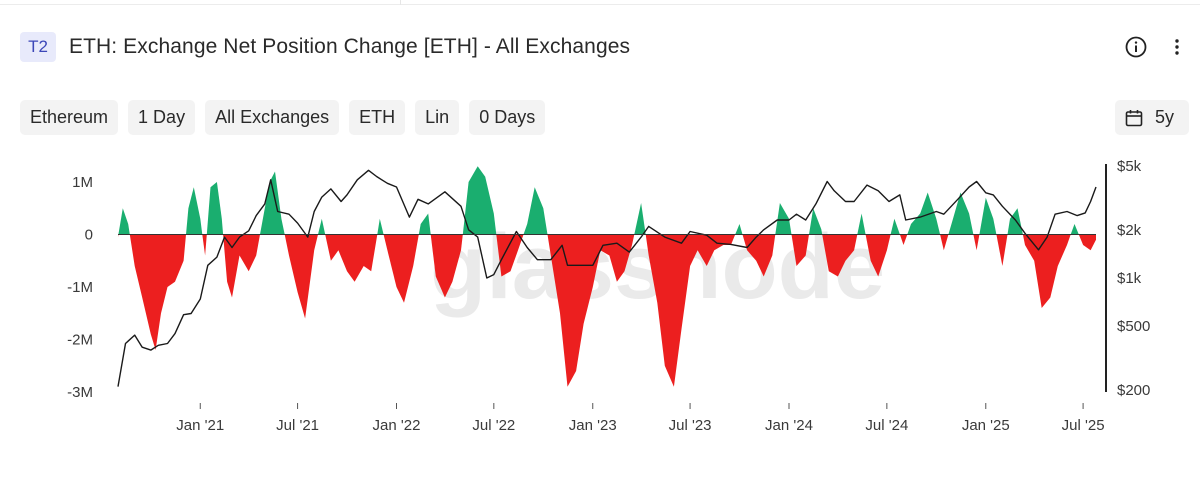 This screenshot has height=496, width=1200. What do you see at coordinates (1129, 230) in the screenshot?
I see `right-axis-tick: $2k` at bounding box center [1129, 230].